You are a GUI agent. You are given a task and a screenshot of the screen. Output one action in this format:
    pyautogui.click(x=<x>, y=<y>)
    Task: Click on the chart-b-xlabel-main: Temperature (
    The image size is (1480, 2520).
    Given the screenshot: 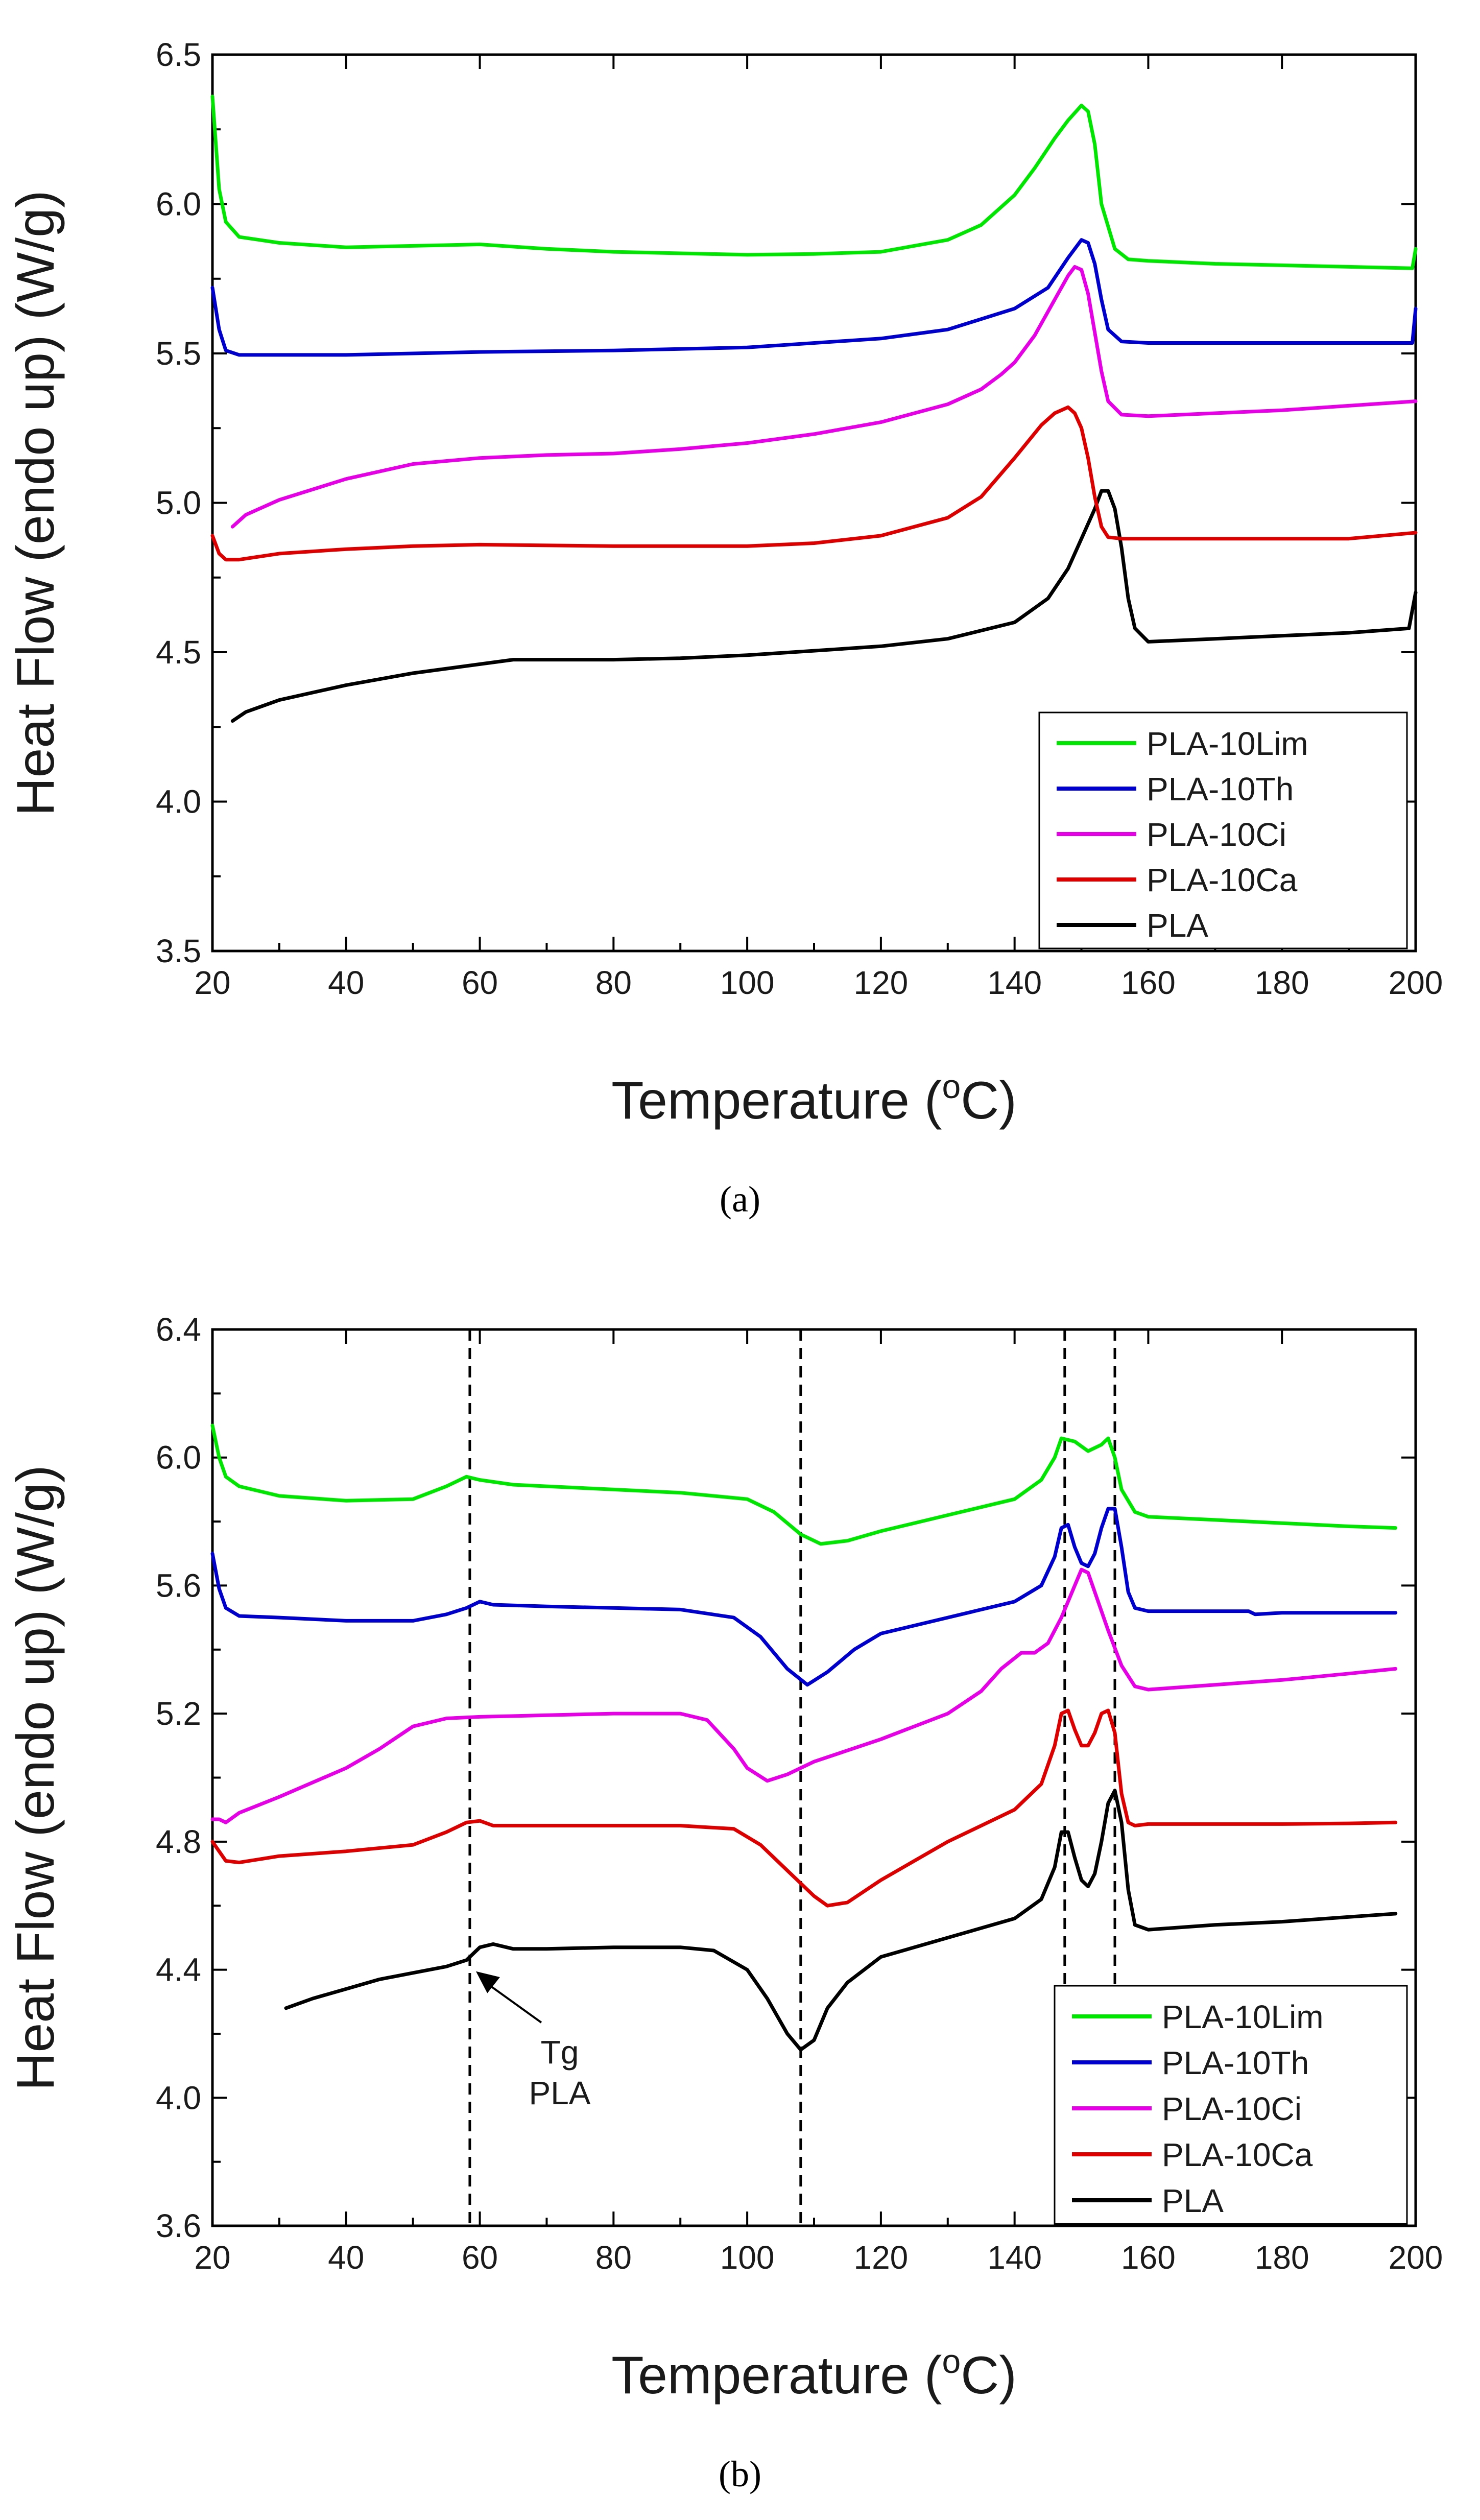 What is the action you would take?
    pyautogui.click(x=776, y=2375)
    